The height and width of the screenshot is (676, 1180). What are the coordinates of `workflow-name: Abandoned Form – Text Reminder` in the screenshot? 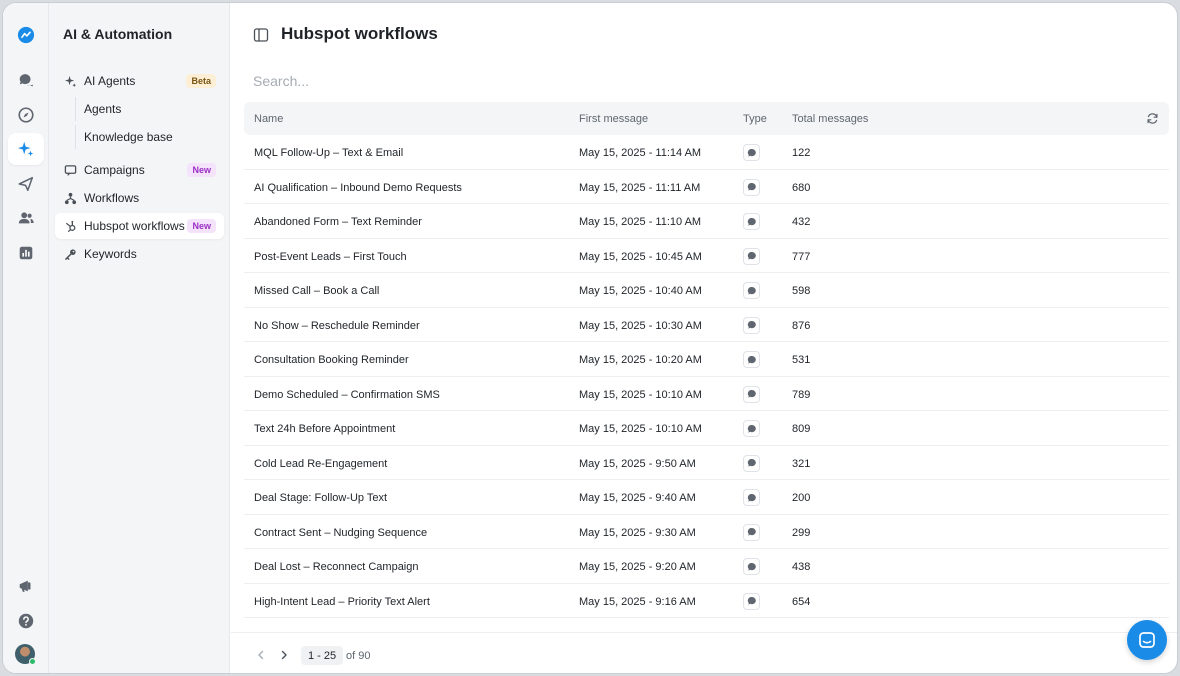 It's located at (338, 222).